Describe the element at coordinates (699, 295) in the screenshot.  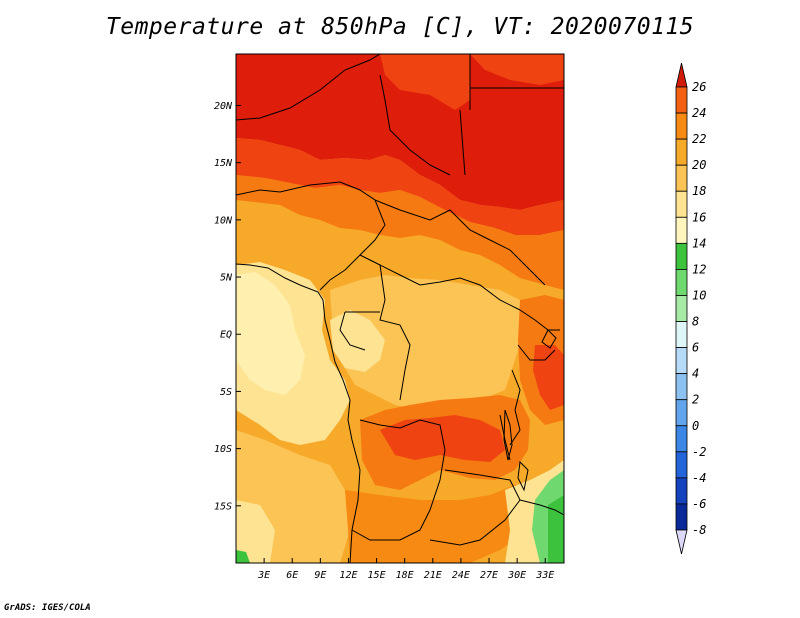
I see `colorbar-label: 10` at that location.